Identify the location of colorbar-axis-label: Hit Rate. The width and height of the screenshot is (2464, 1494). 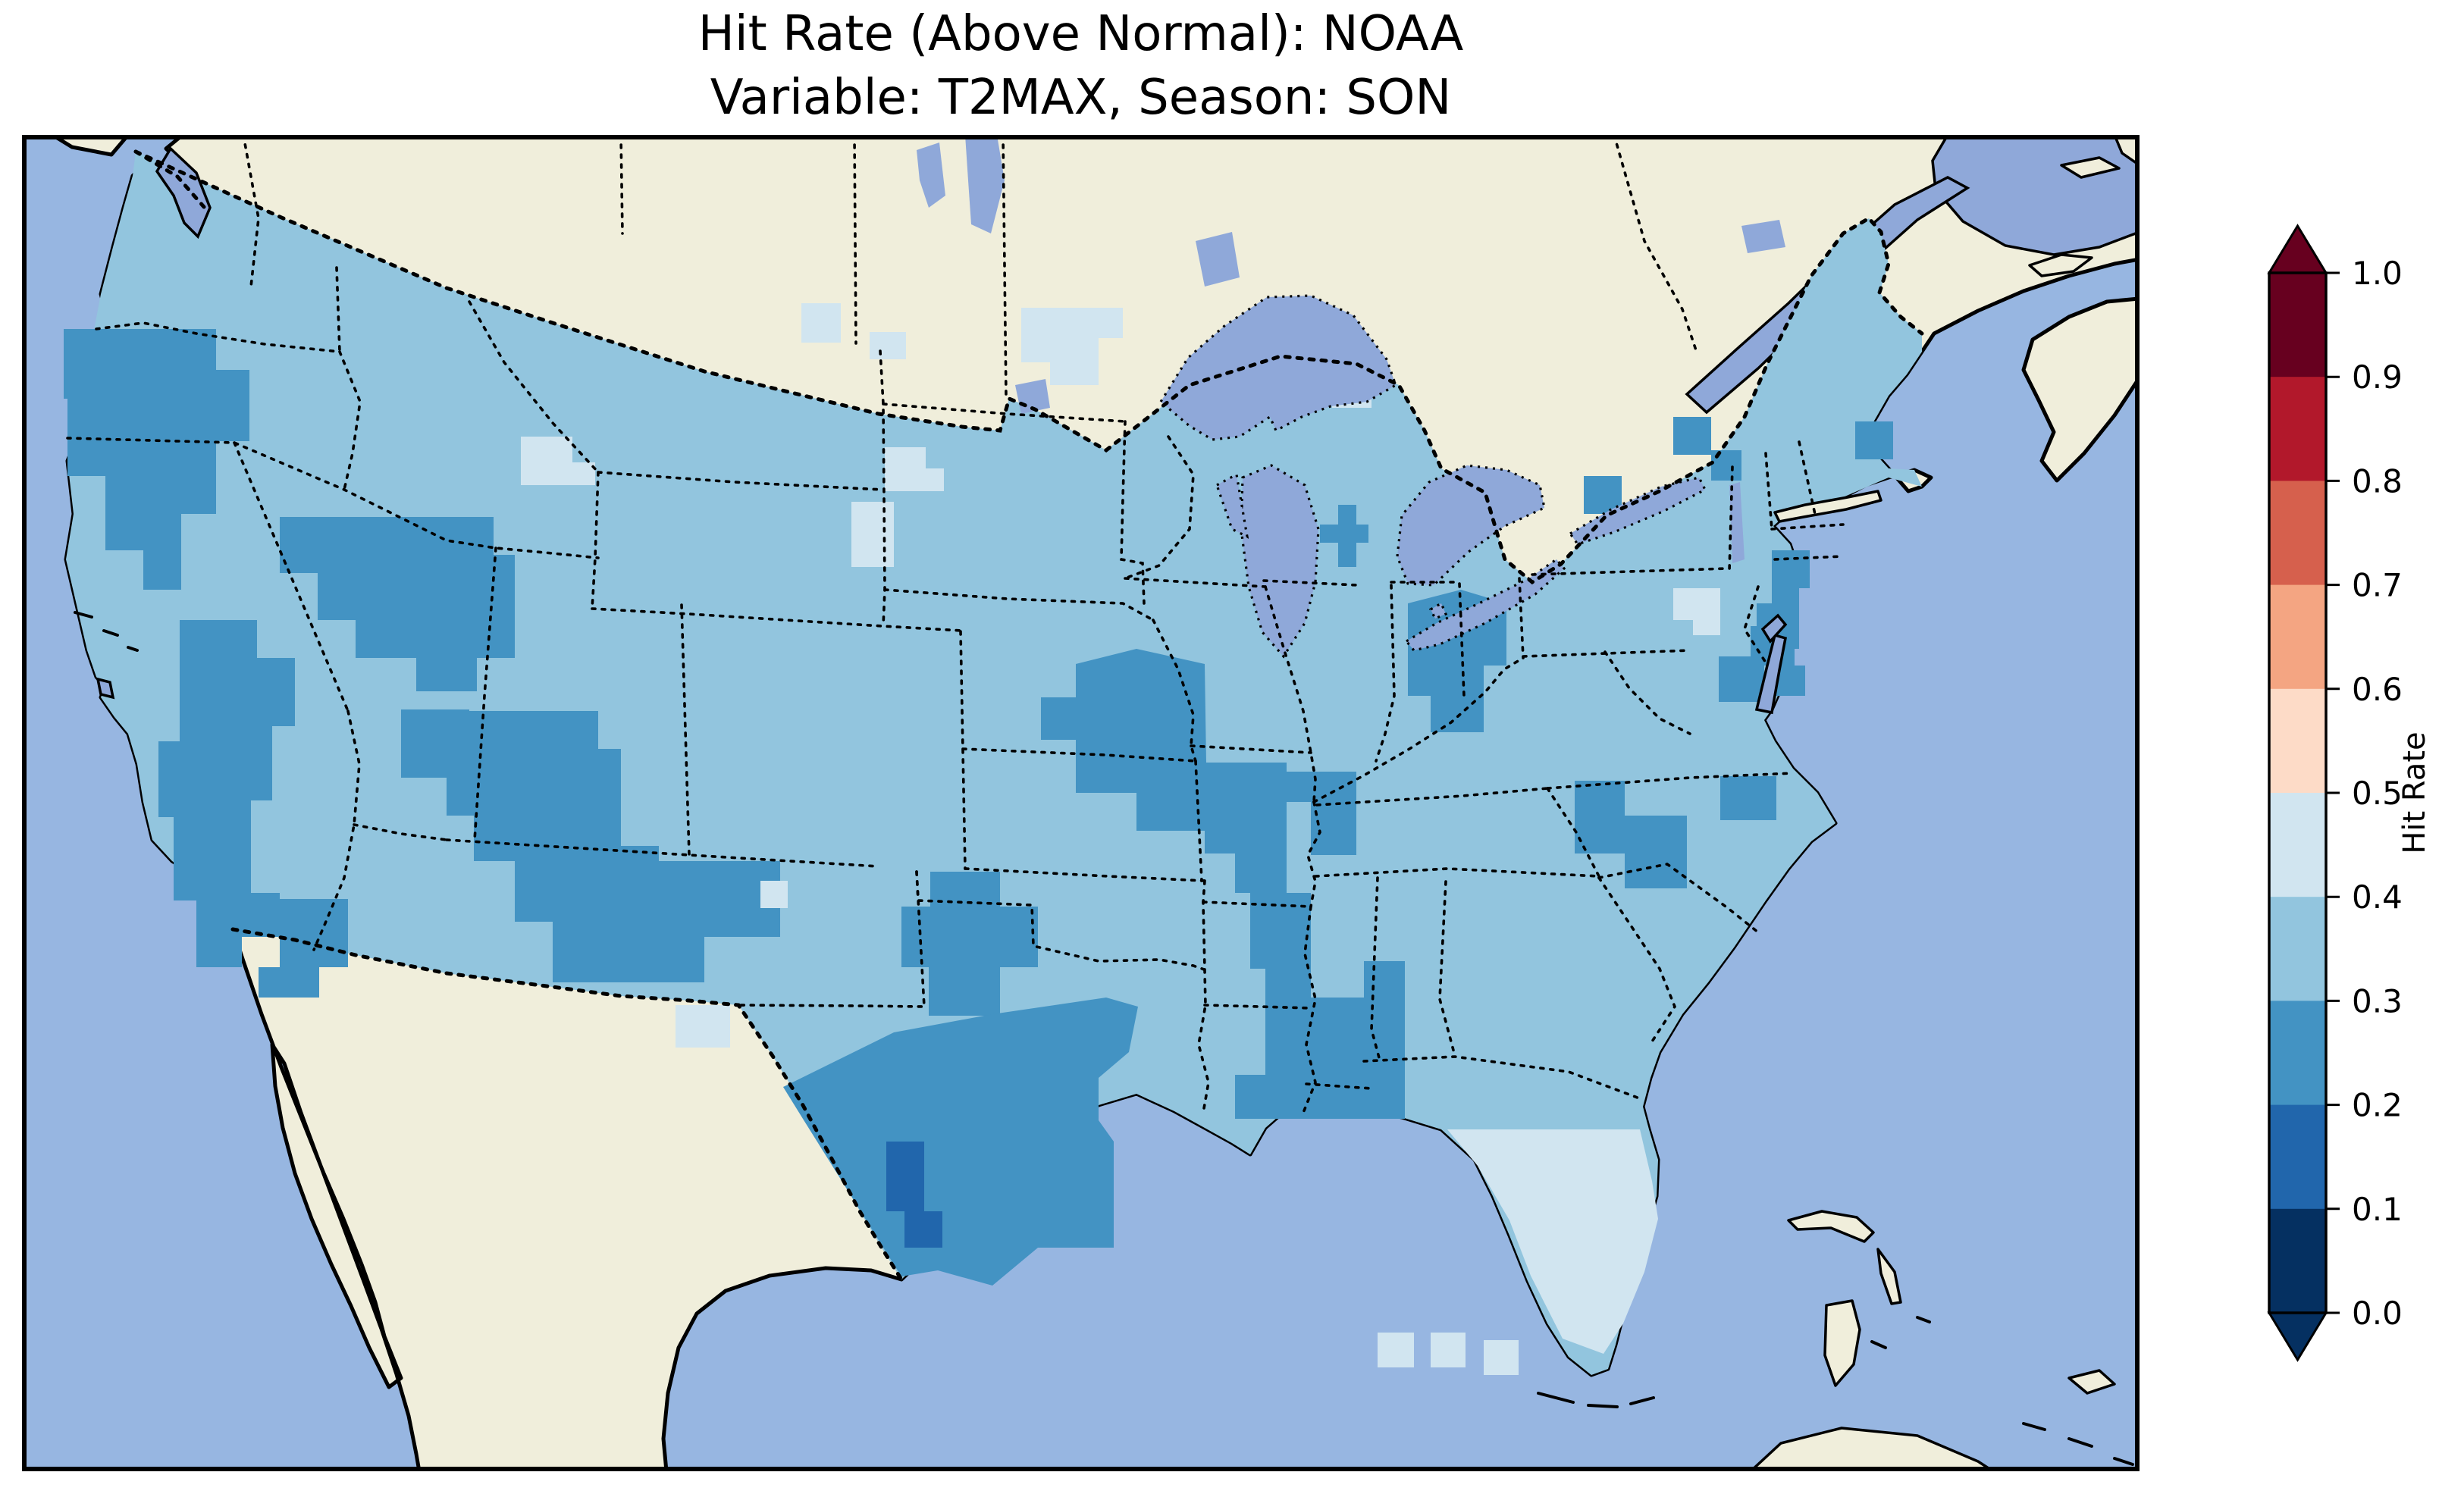
(2414, 792).